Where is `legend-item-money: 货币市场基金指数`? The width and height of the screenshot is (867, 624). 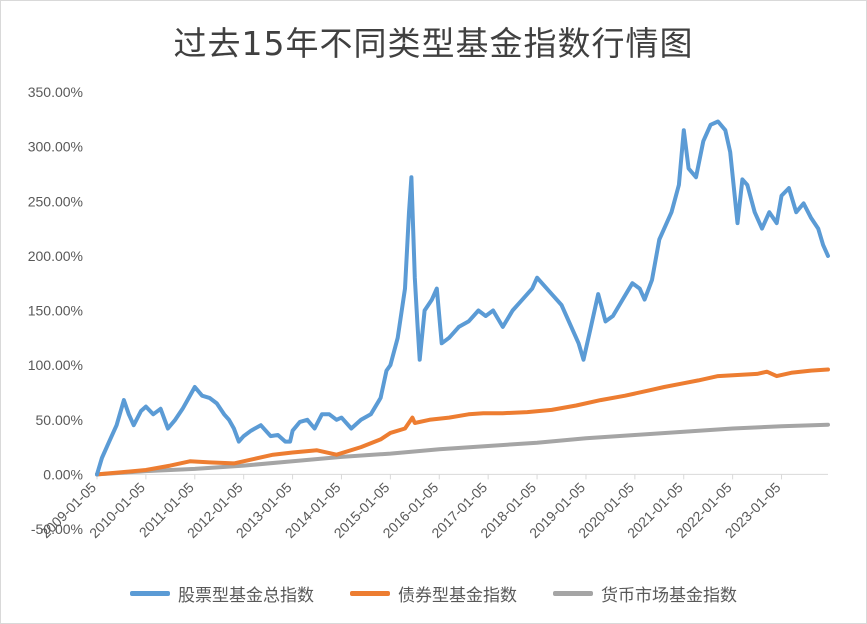
legend-item-money: 货币市场基金指数 is located at coordinates (645, 593).